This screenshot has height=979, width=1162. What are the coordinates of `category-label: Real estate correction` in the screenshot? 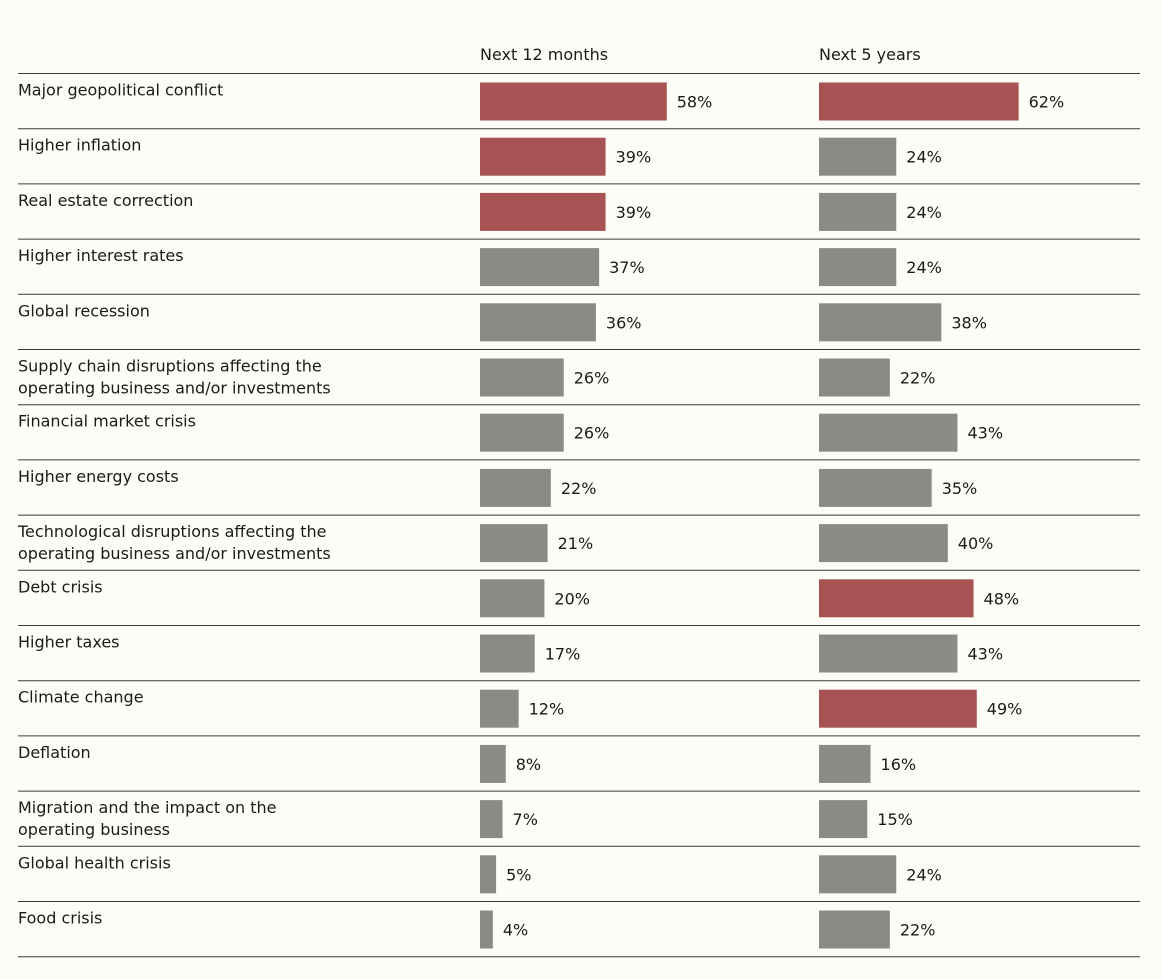 It's located at (105, 200).